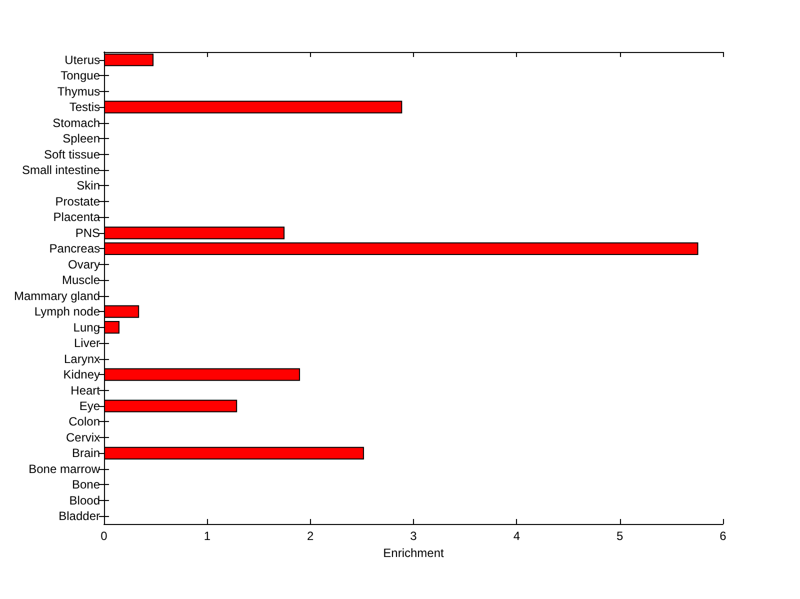 This screenshot has width=800, height=599. What do you see at coordinates (84, 264) in the screenshot?
I see `y-tick-label: Ovary` at bounding box center [84, 264].